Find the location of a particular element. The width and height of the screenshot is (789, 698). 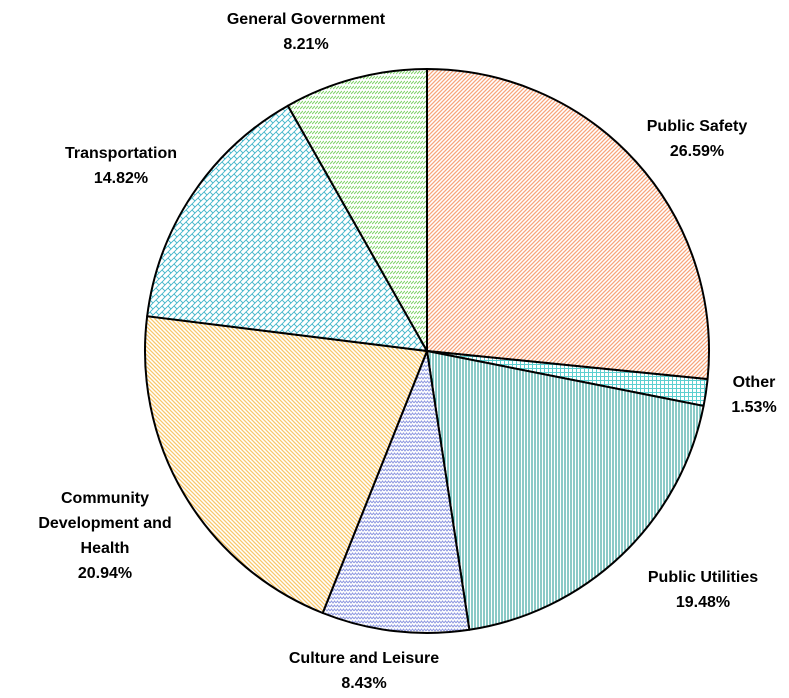

slice-label-other: Other 1.53% is located at coordinates (753, 395).